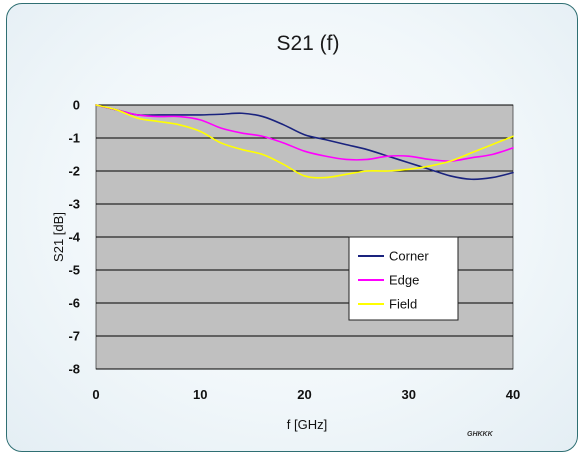 This screenshot has height=456, width=584. I want to click on legend-box, so click(403, 278).